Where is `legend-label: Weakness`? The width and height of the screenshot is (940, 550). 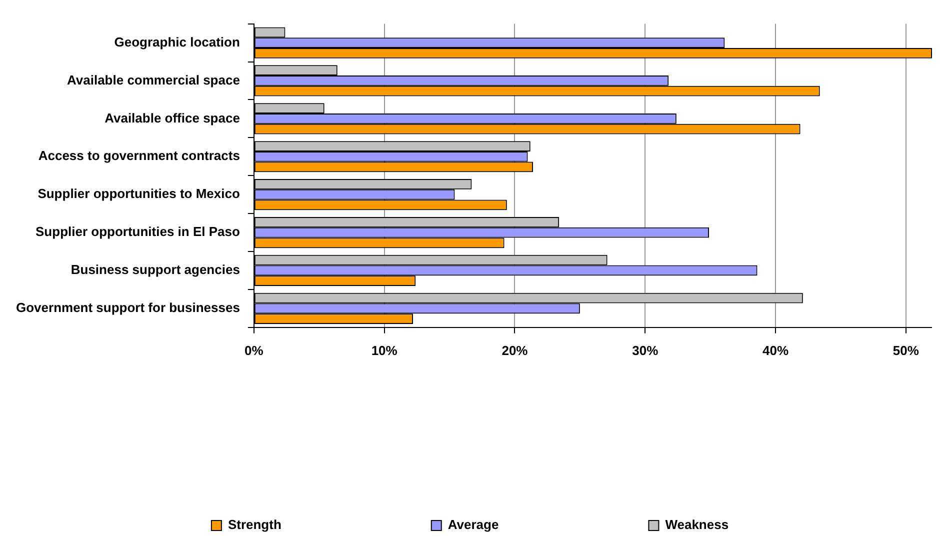 legend-label: Weakness is located at coordinates (697, 524).